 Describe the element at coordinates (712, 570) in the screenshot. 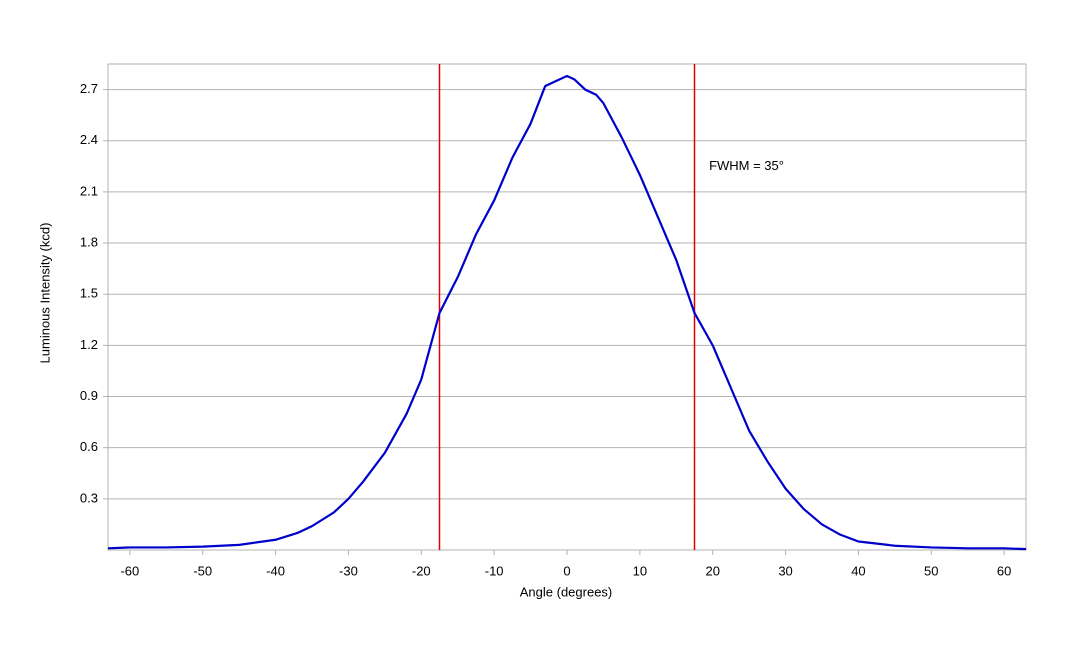

I see `x-tick-label: 20` at that location.